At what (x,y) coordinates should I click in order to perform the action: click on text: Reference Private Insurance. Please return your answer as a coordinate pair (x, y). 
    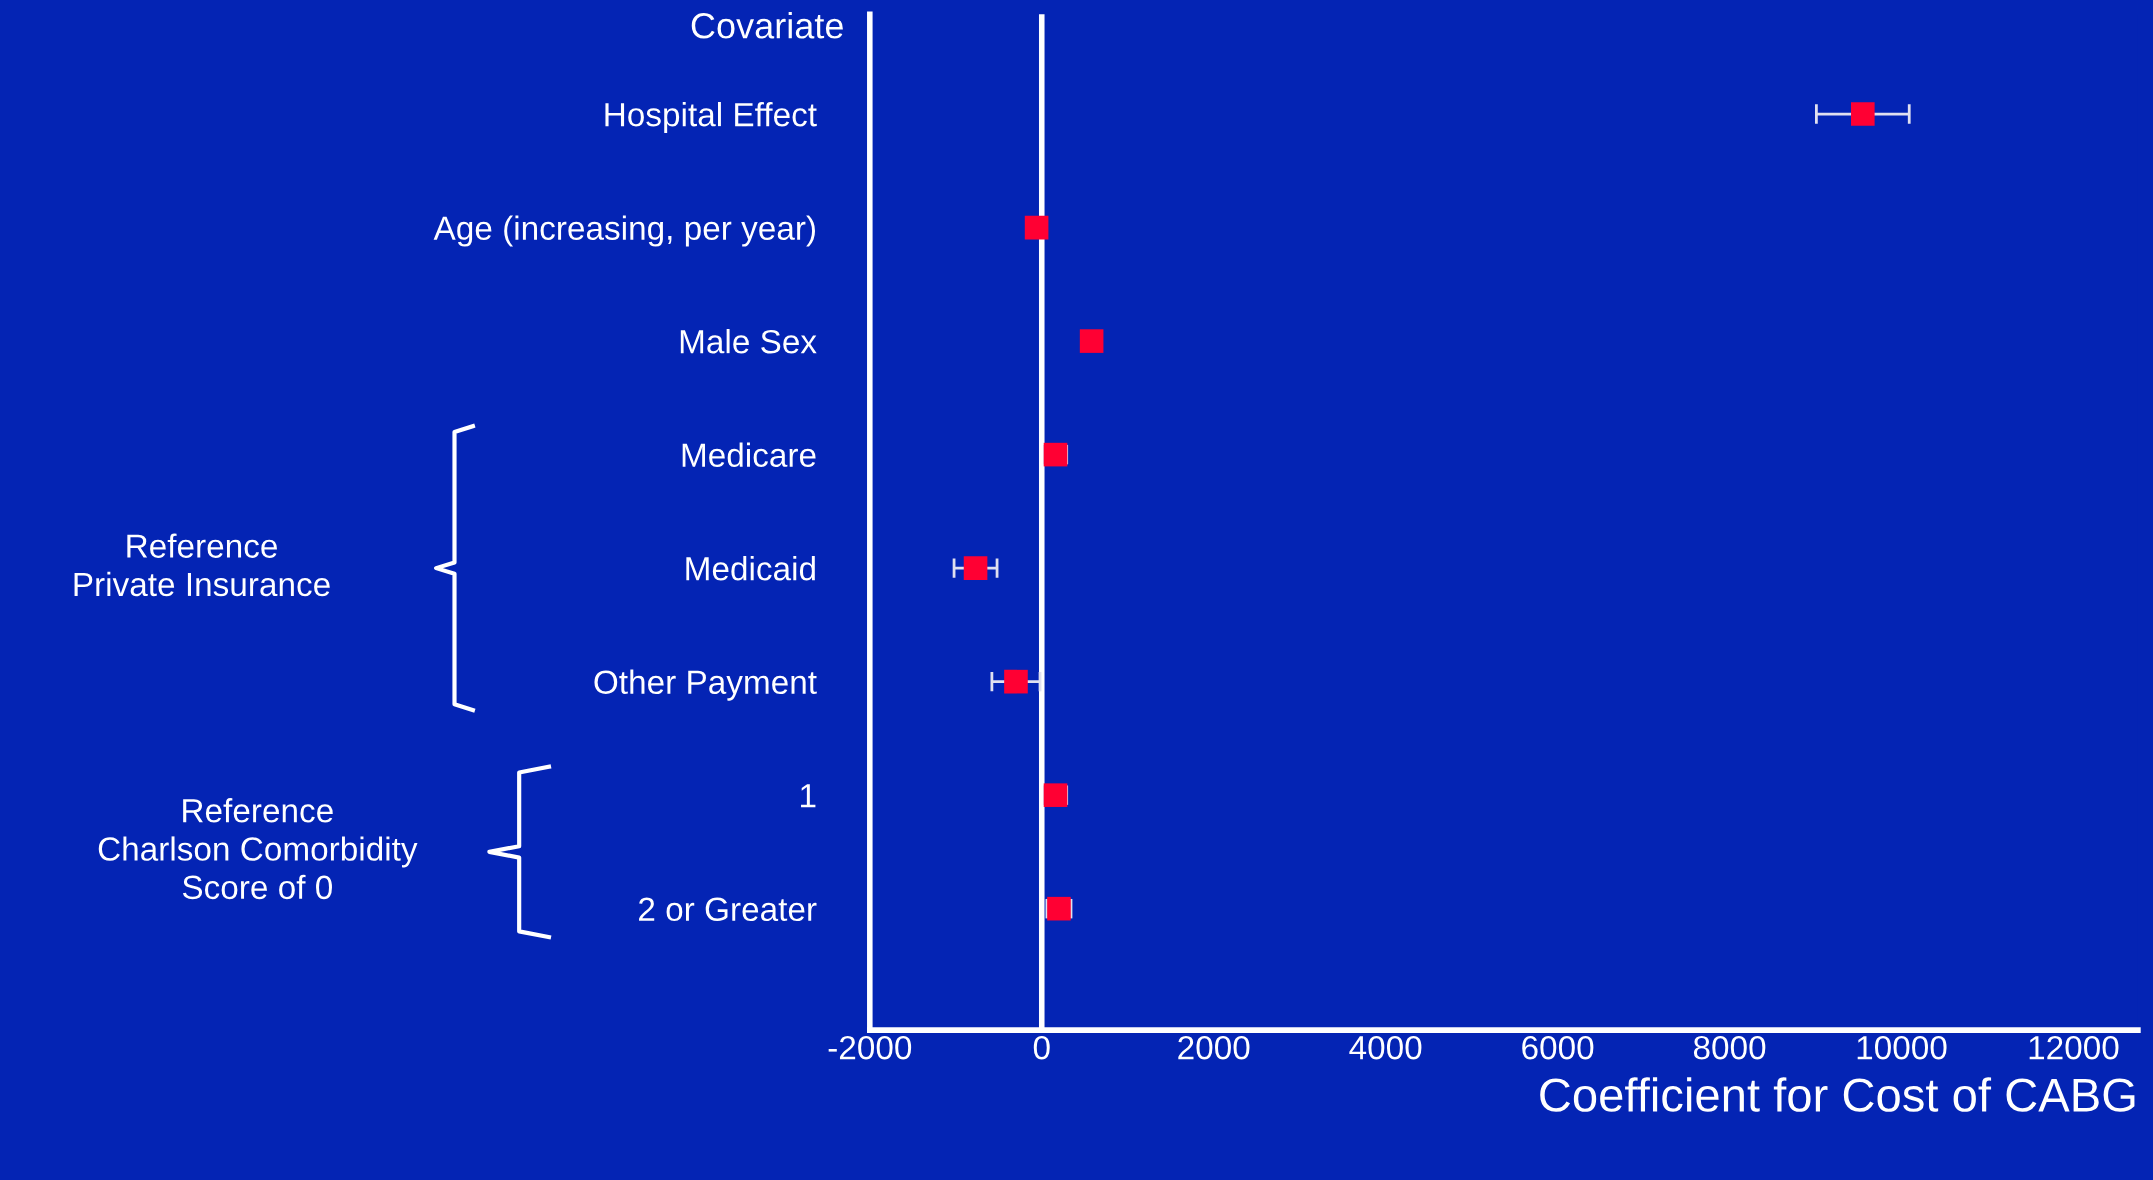
    Looking at the image, I should click on (202, 565).